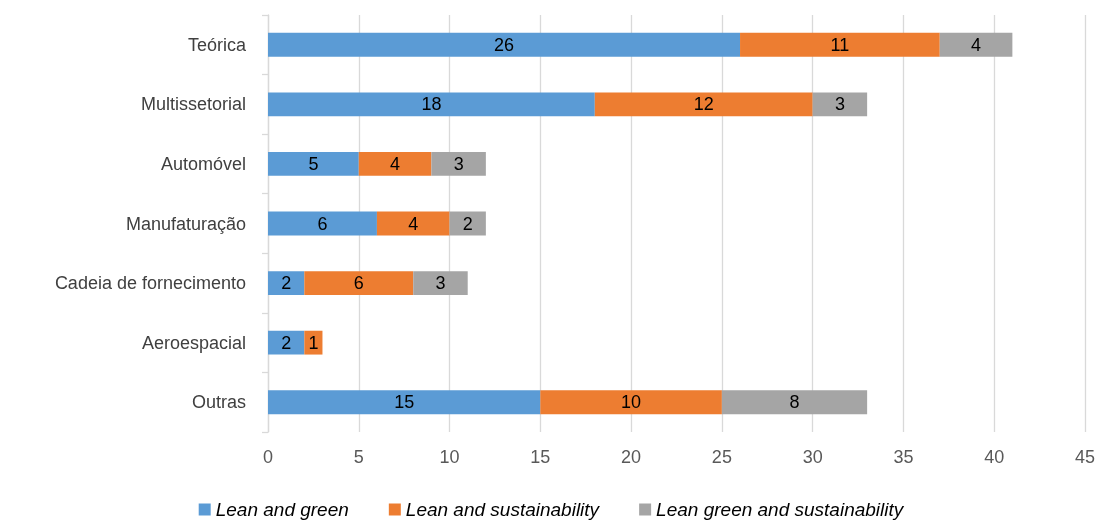 Image resolution: width=1102 pixels, height=526 pixels. Describe the element at coordinates (994, 457) in the screenshot. I see `x-tick-label: 40` at that location.